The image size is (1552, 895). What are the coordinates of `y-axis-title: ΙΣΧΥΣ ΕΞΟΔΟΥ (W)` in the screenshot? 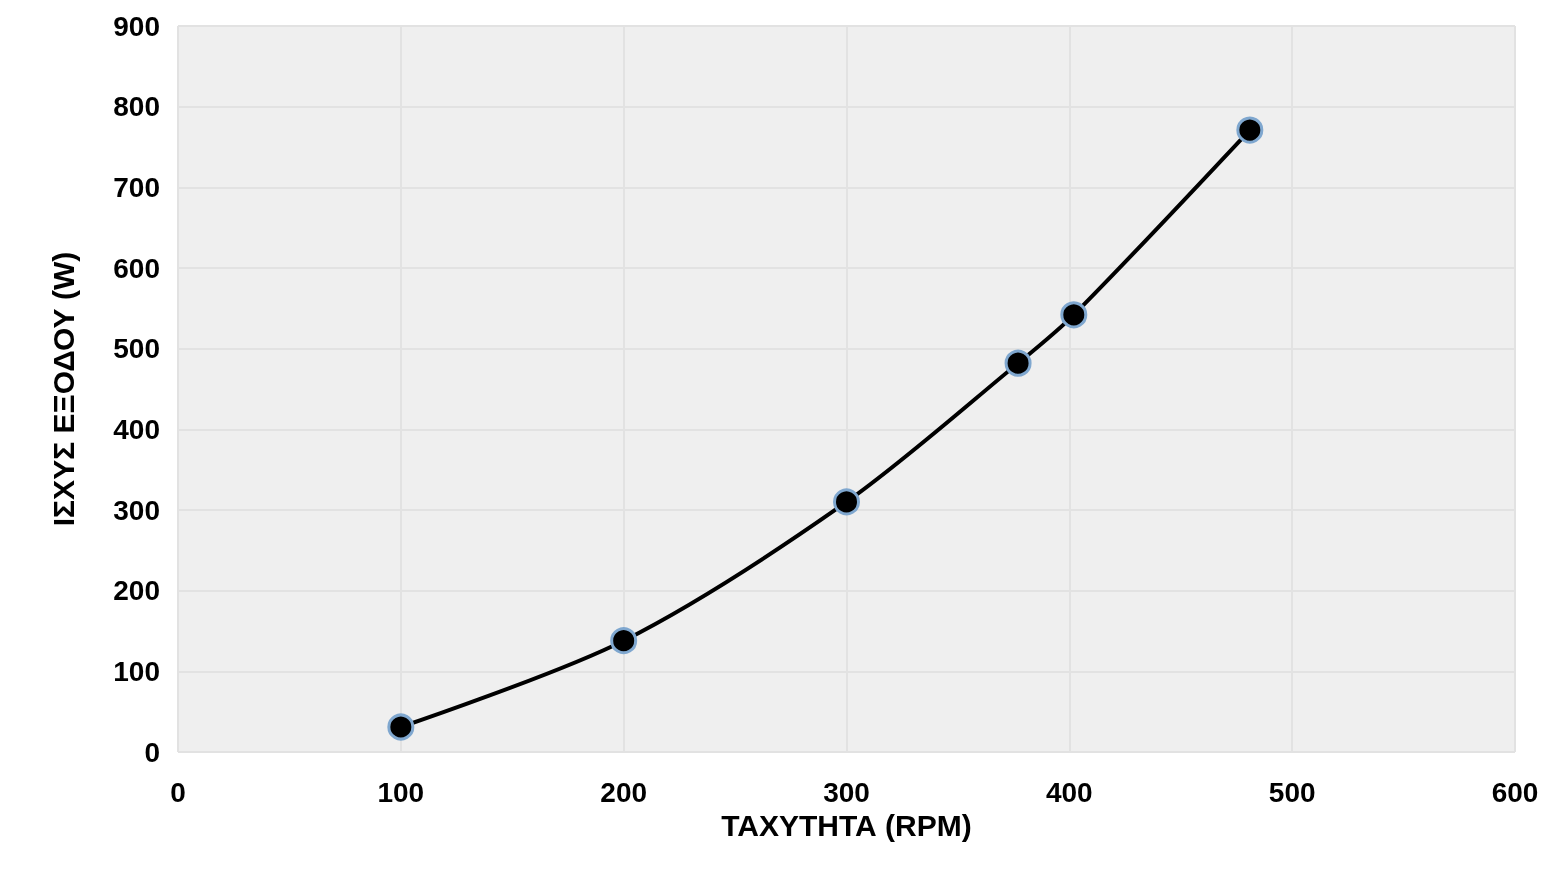 It's located at (63, 389).